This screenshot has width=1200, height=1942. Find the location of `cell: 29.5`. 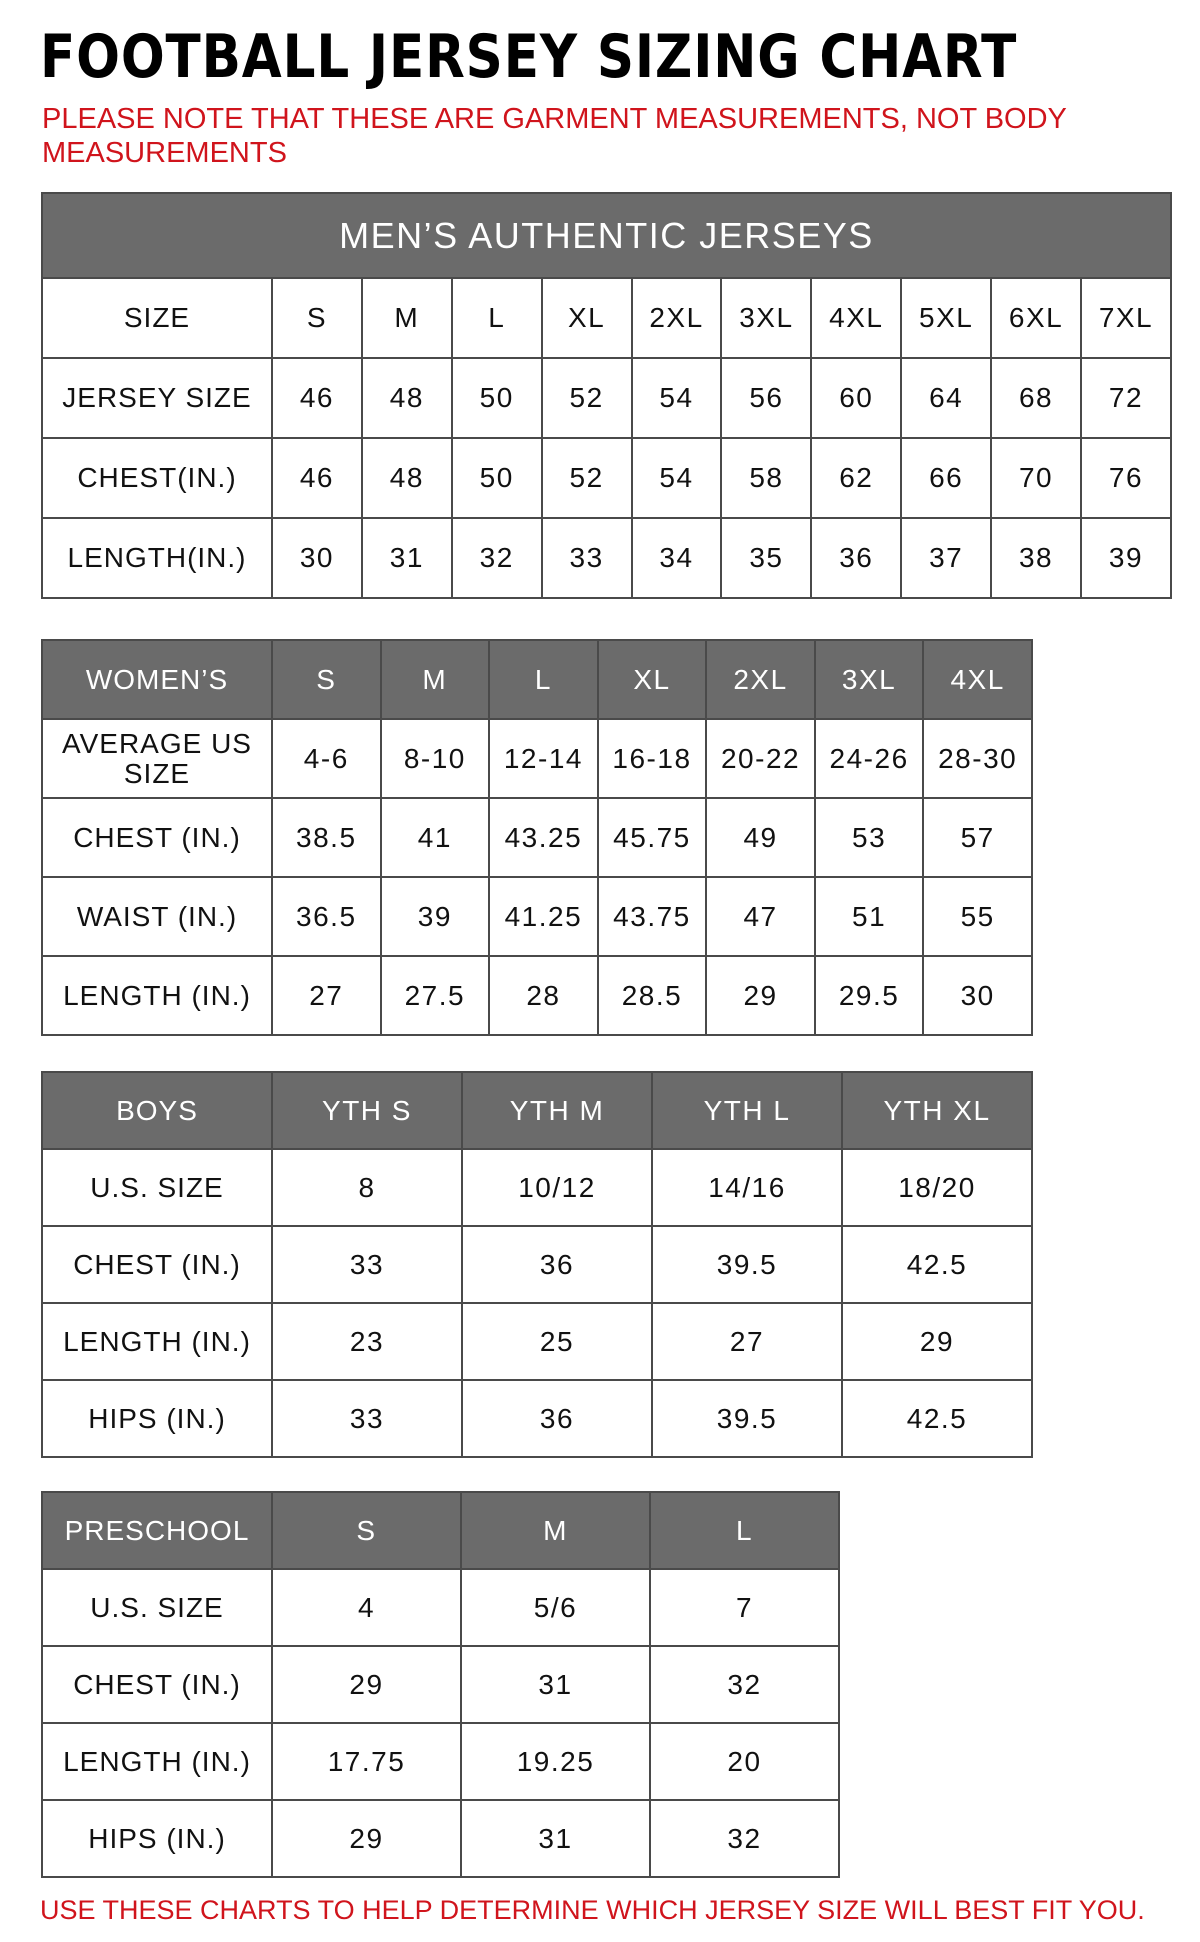

cell: 29.5 is located at coordinates (869, 995).